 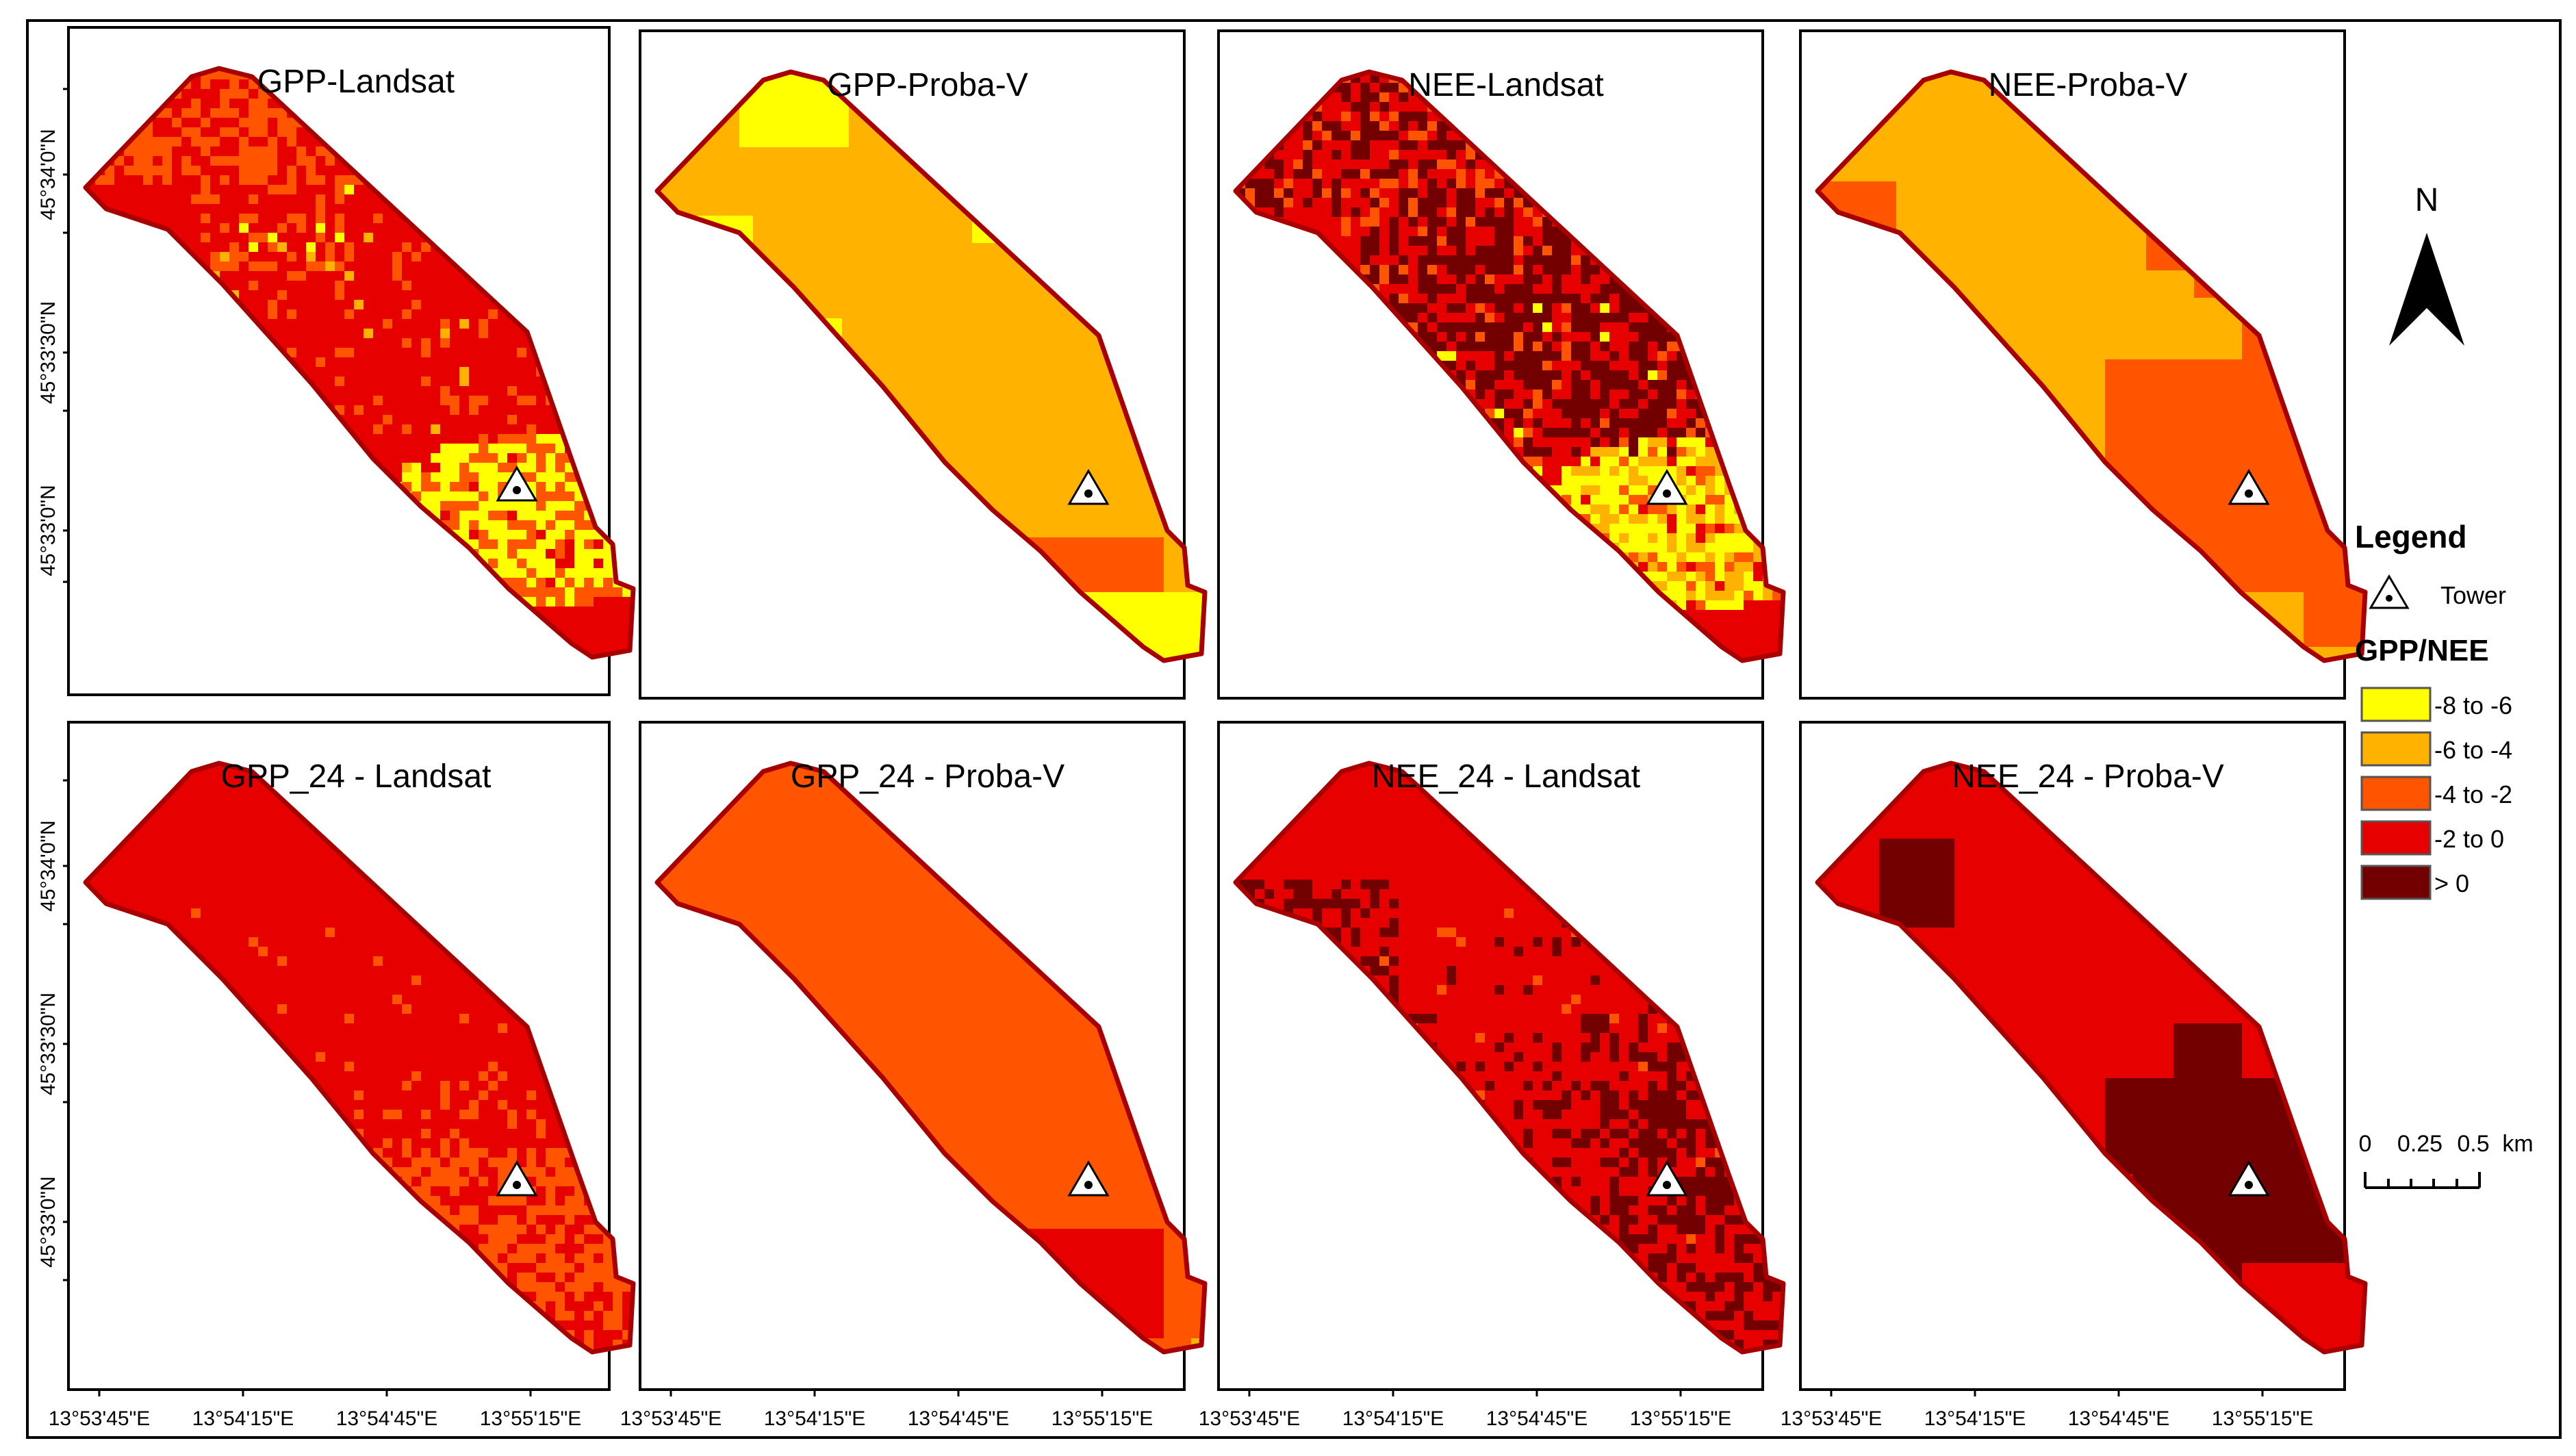 What do you see at coordinates (356, 82) in the screenshot?
I see `panel-title: GPP-Landsat` at bounding box center [356, 82].